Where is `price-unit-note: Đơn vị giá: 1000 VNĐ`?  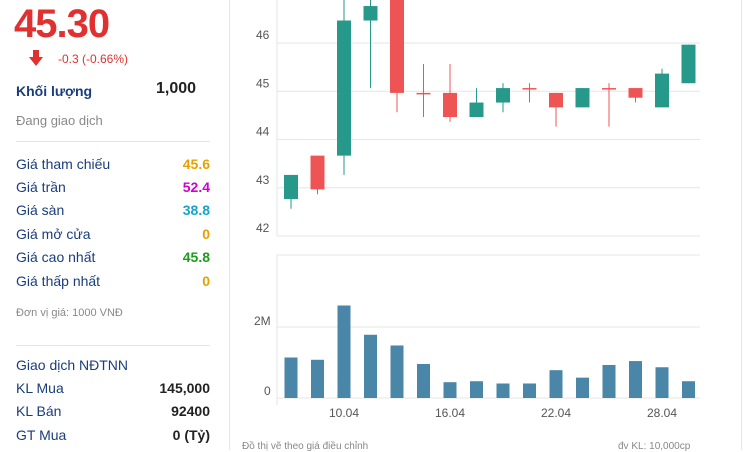
price-unit-note: Đơn vị giá: 1000 VNĐ is located at coordinates (69, 313).